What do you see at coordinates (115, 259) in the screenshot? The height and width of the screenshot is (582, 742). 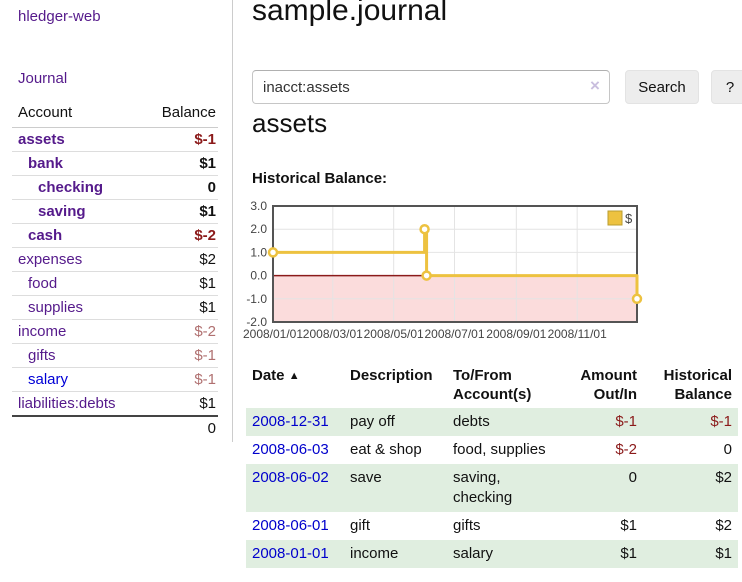 I see `account-row: expenses $2` at bounding box center [115, 259].